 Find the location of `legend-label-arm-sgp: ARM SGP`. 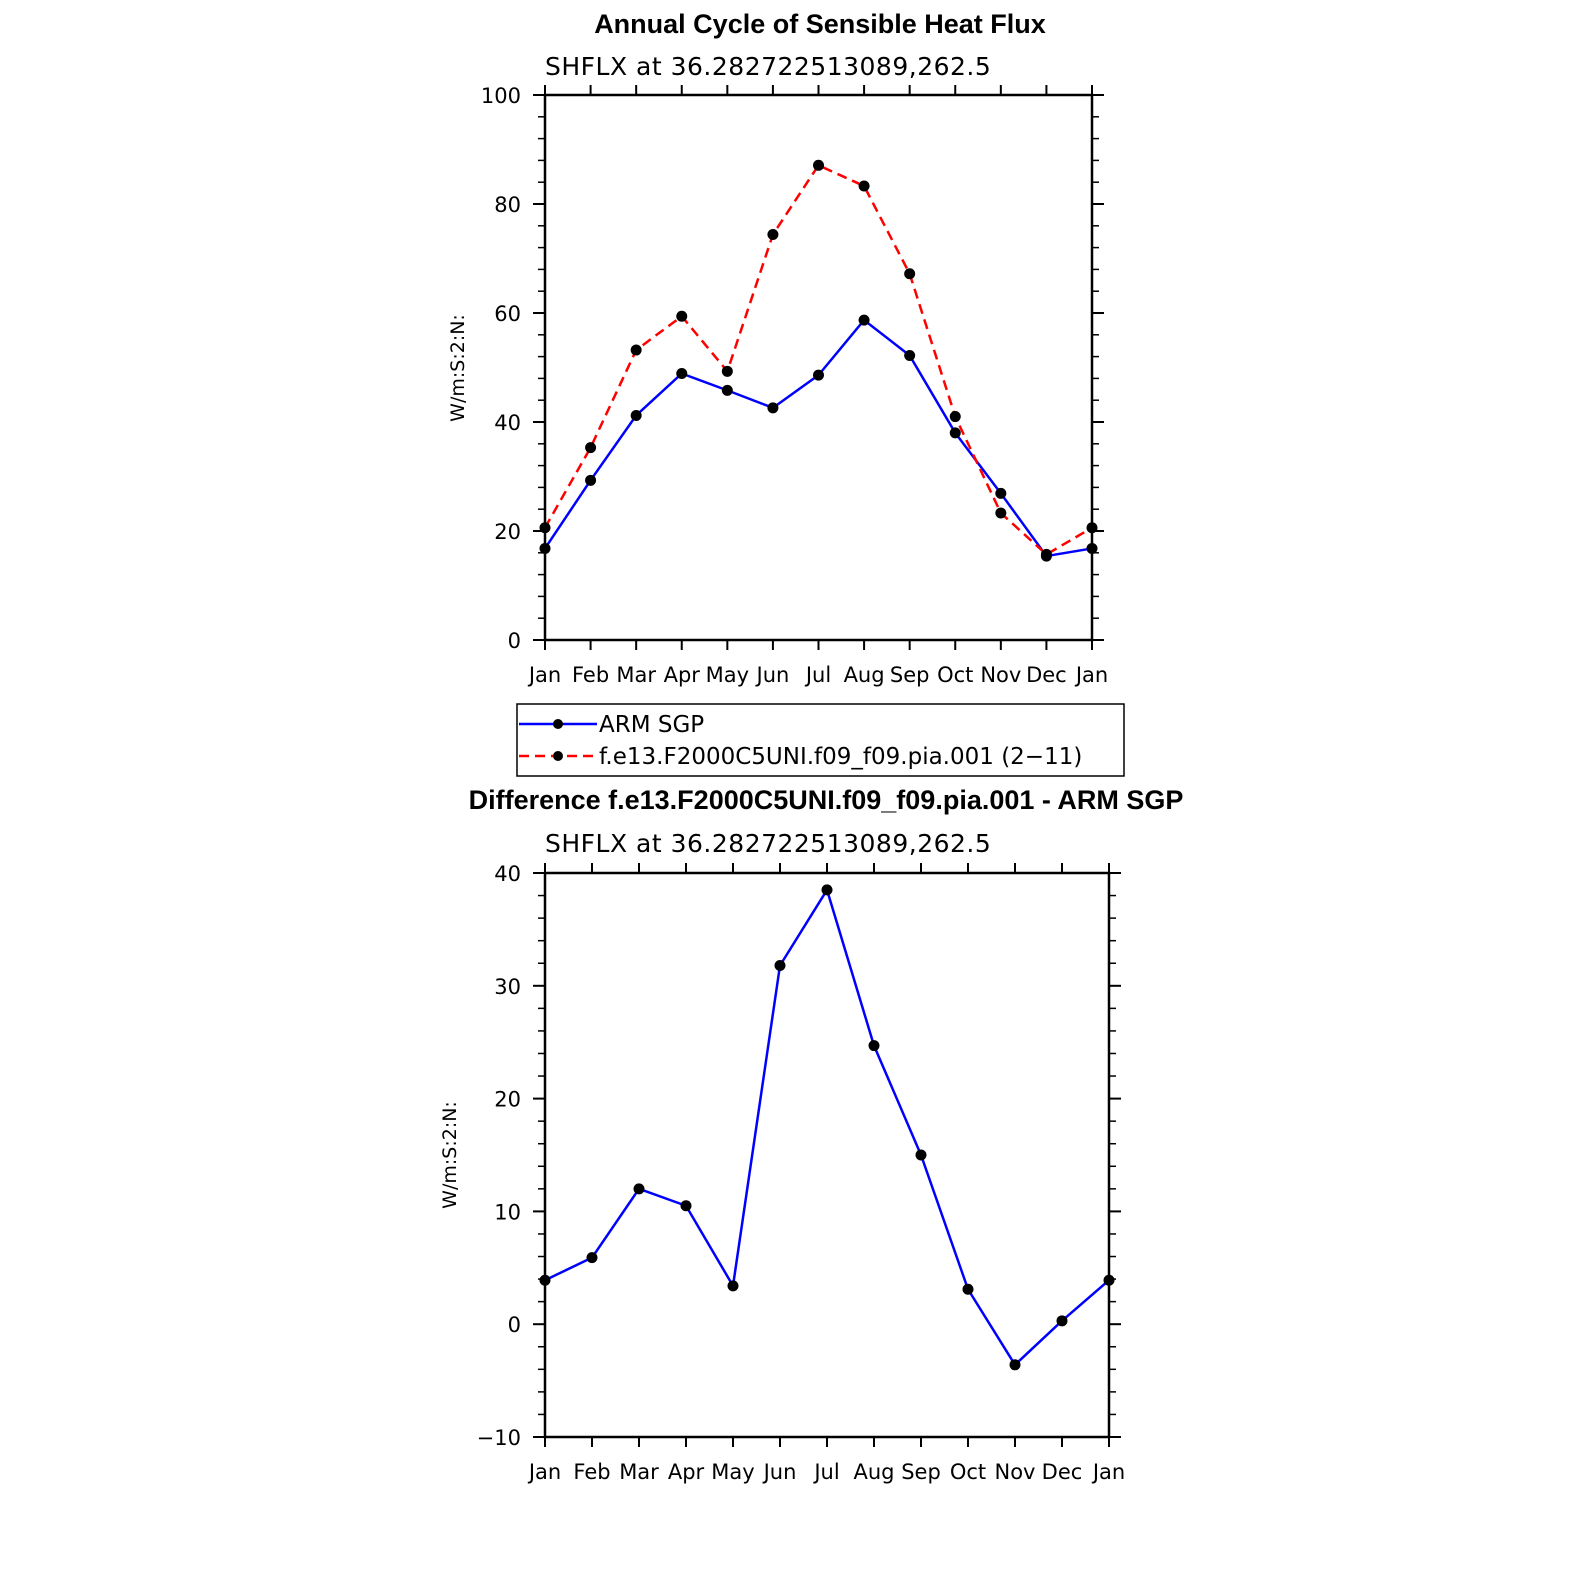

legend-label-arm-sgp: ARM SGP is located at coordinates (651, 725).